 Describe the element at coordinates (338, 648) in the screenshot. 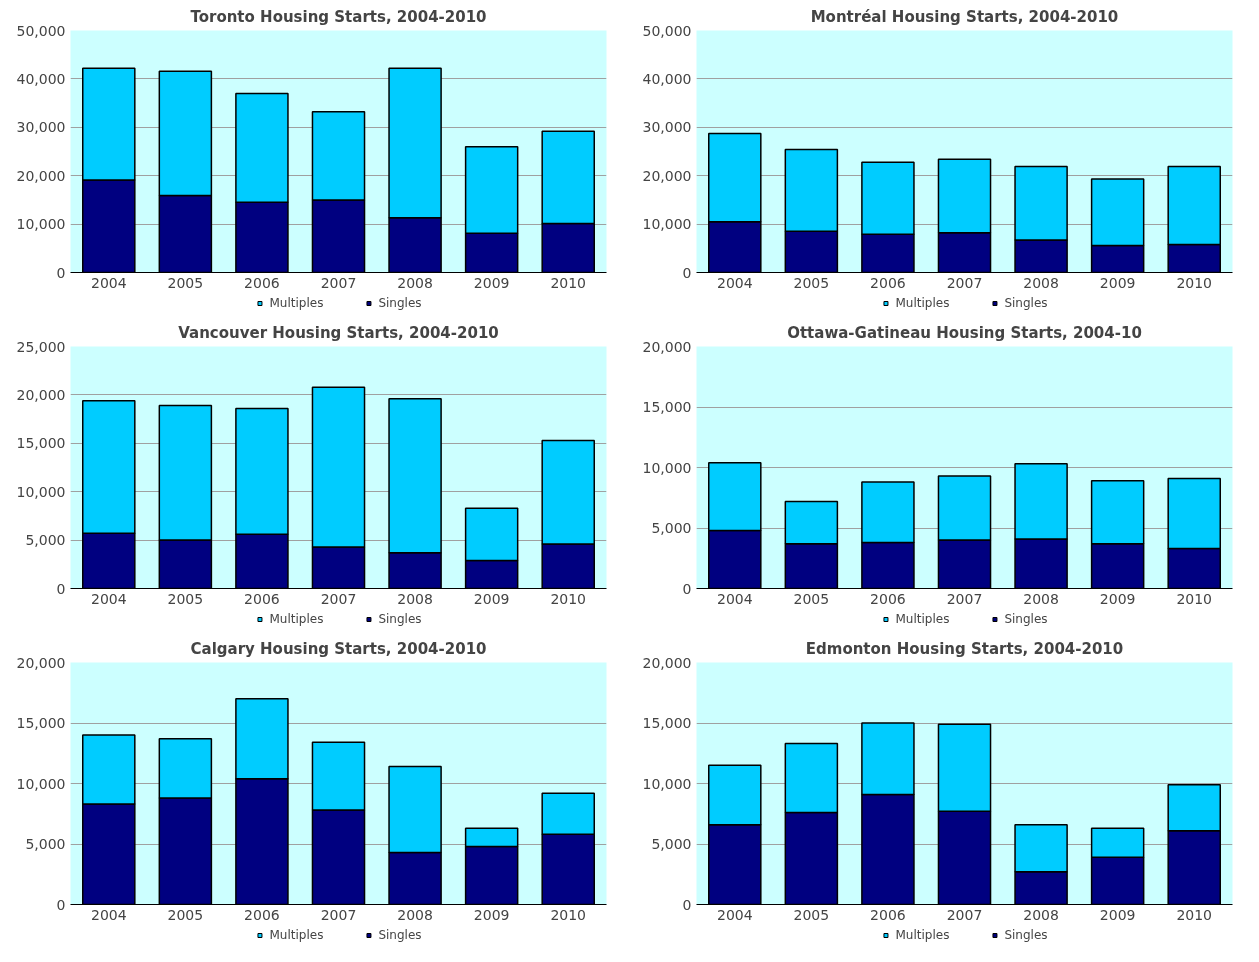

I see `chart-title: Calgary Housing Starts, 2004-2010` at that location.